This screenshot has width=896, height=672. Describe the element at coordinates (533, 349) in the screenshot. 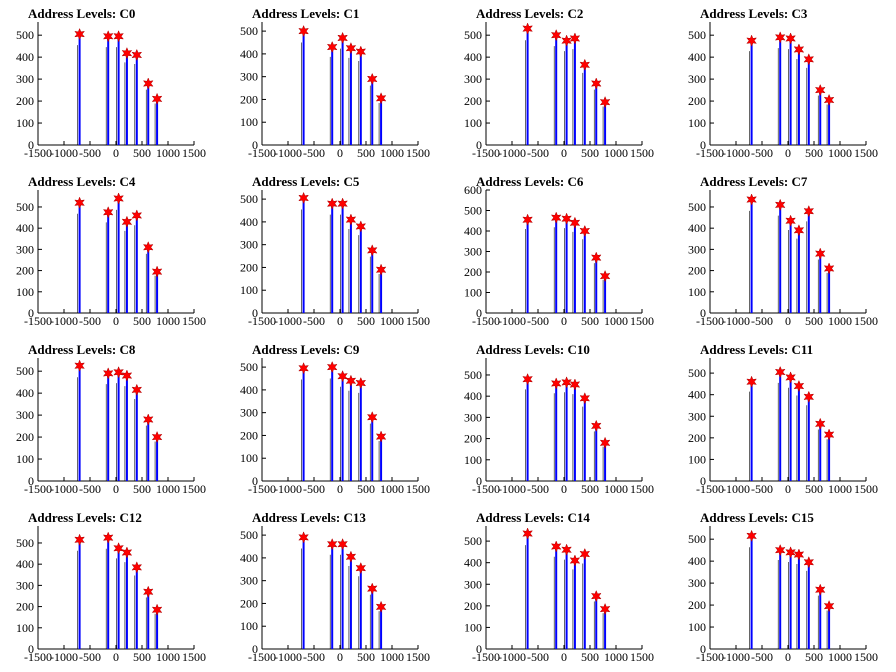

I see `chart-title: Address Levels: C10` at that location.